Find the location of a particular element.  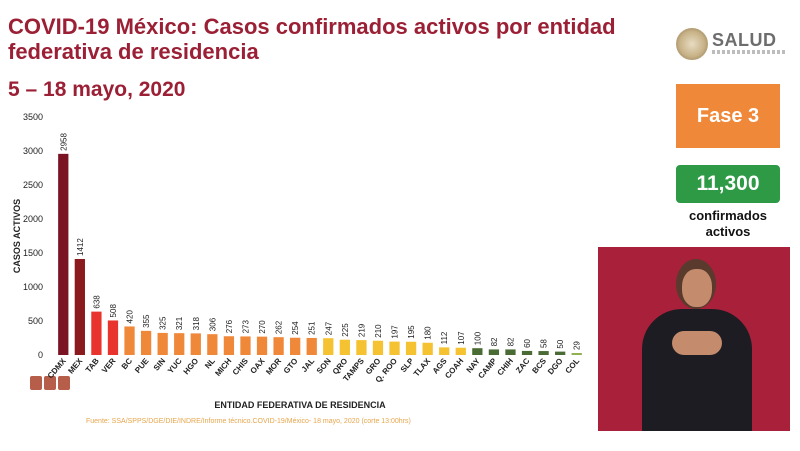

bar-value-label: 112 is located at coordinates (444, 337).